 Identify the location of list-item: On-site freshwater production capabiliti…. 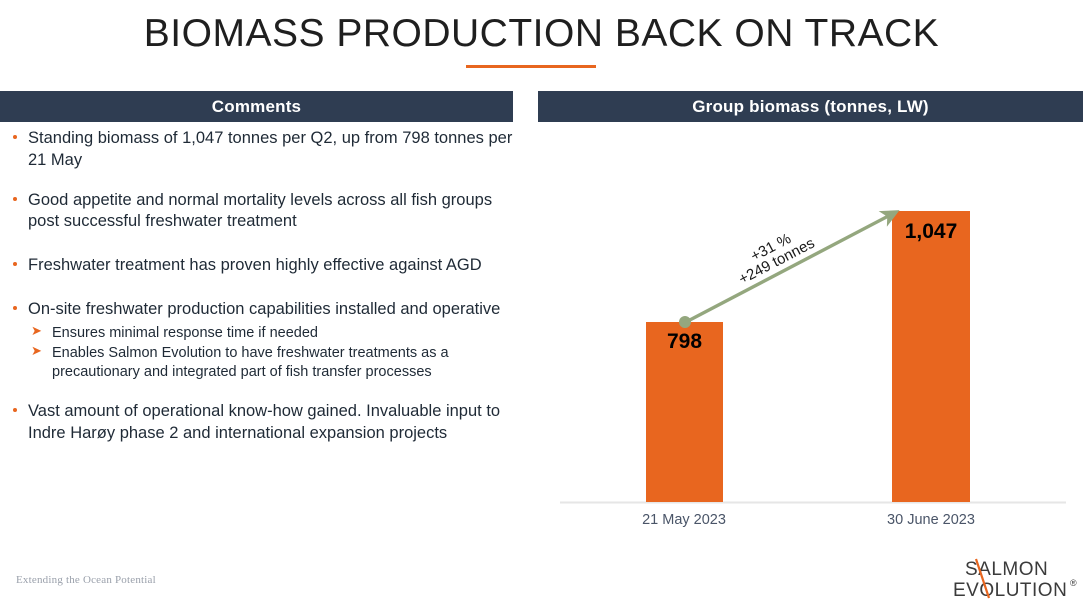
(260, 340).